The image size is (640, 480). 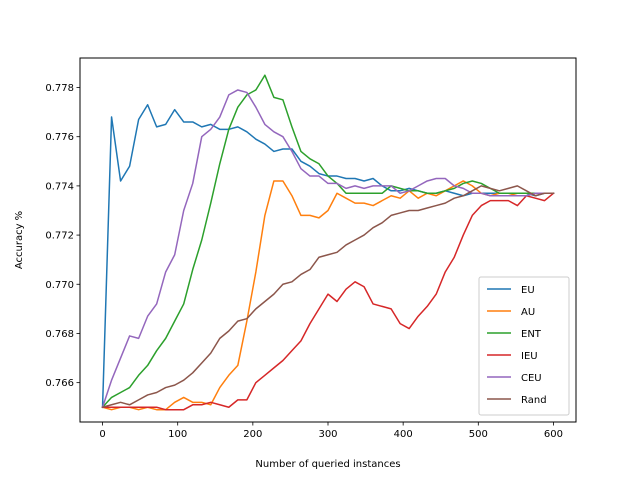 What do you see at coordinates (534, 400) in the screenshot?
I see `legend-label-rand: Rand` at bounding box center [534, 400].